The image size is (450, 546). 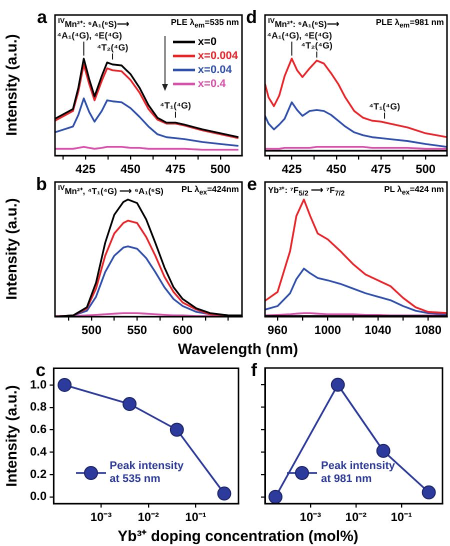 I want to click on text: Yb³⁺: ⁷F$_{5/2}$ ⟶ ⁷F$_{7/2}$, so click(x=306, y=191).